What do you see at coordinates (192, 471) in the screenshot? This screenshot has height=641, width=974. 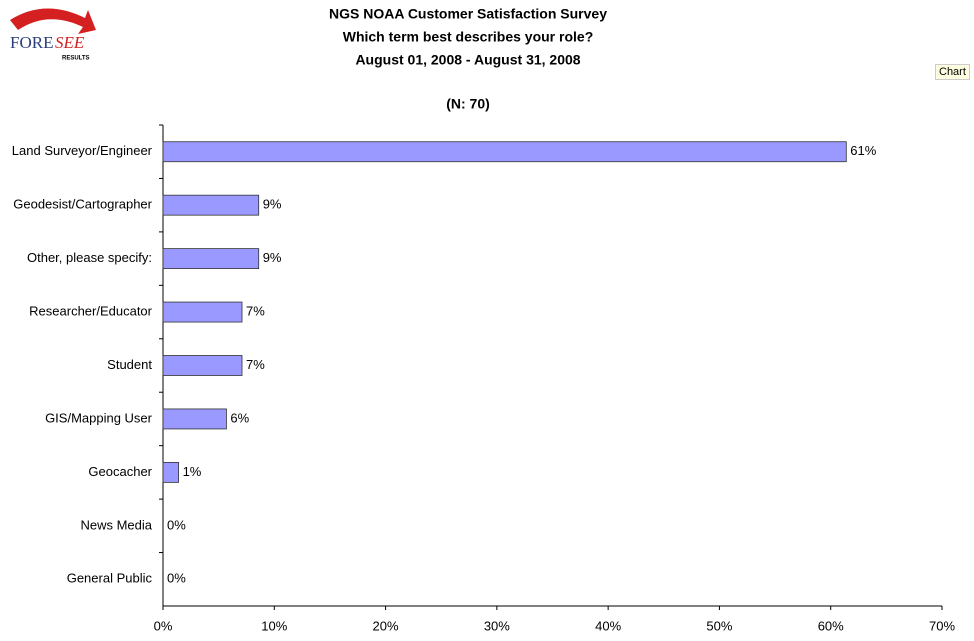 I see `data-label: 1%` at bounding box center [192, 471].